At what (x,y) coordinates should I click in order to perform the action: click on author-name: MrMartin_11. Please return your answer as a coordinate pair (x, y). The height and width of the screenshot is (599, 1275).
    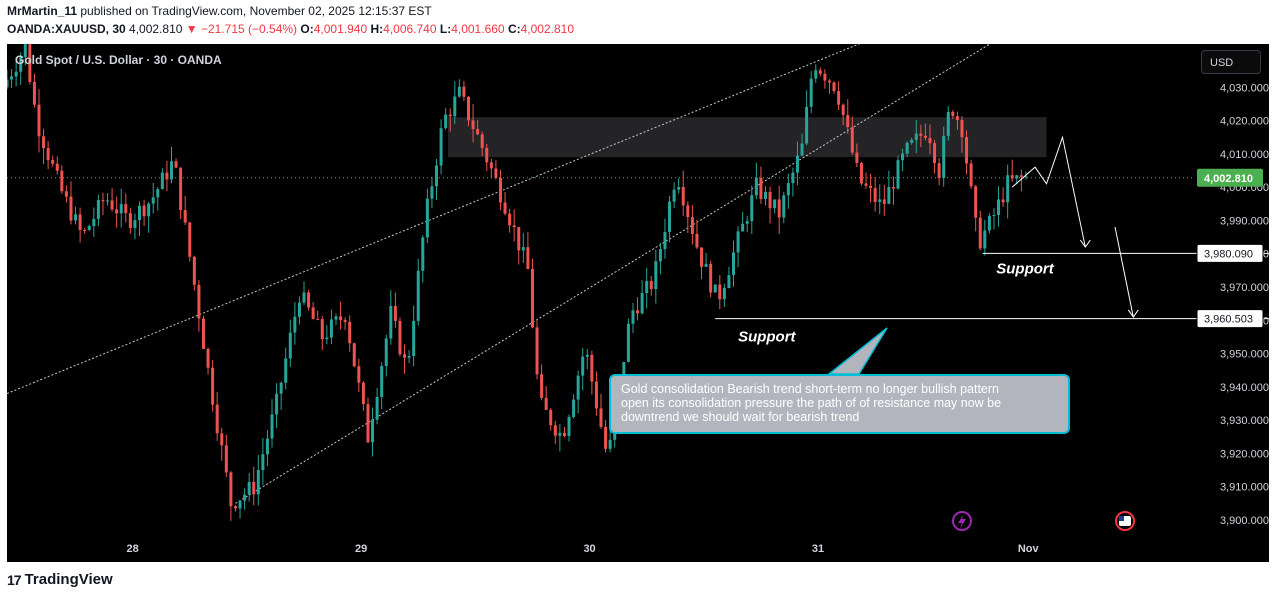
    Looking at the image, I should click on (42, 11).